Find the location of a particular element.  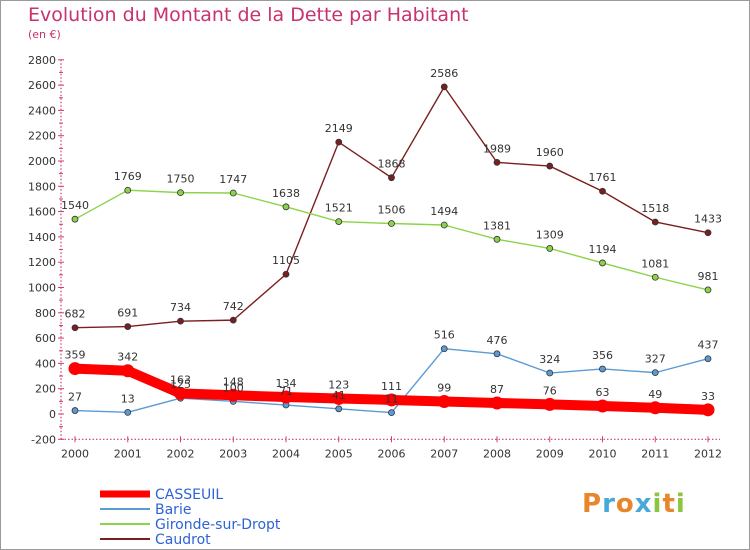

legend-label: CASSEUIL is located at coordinates (189, 495).